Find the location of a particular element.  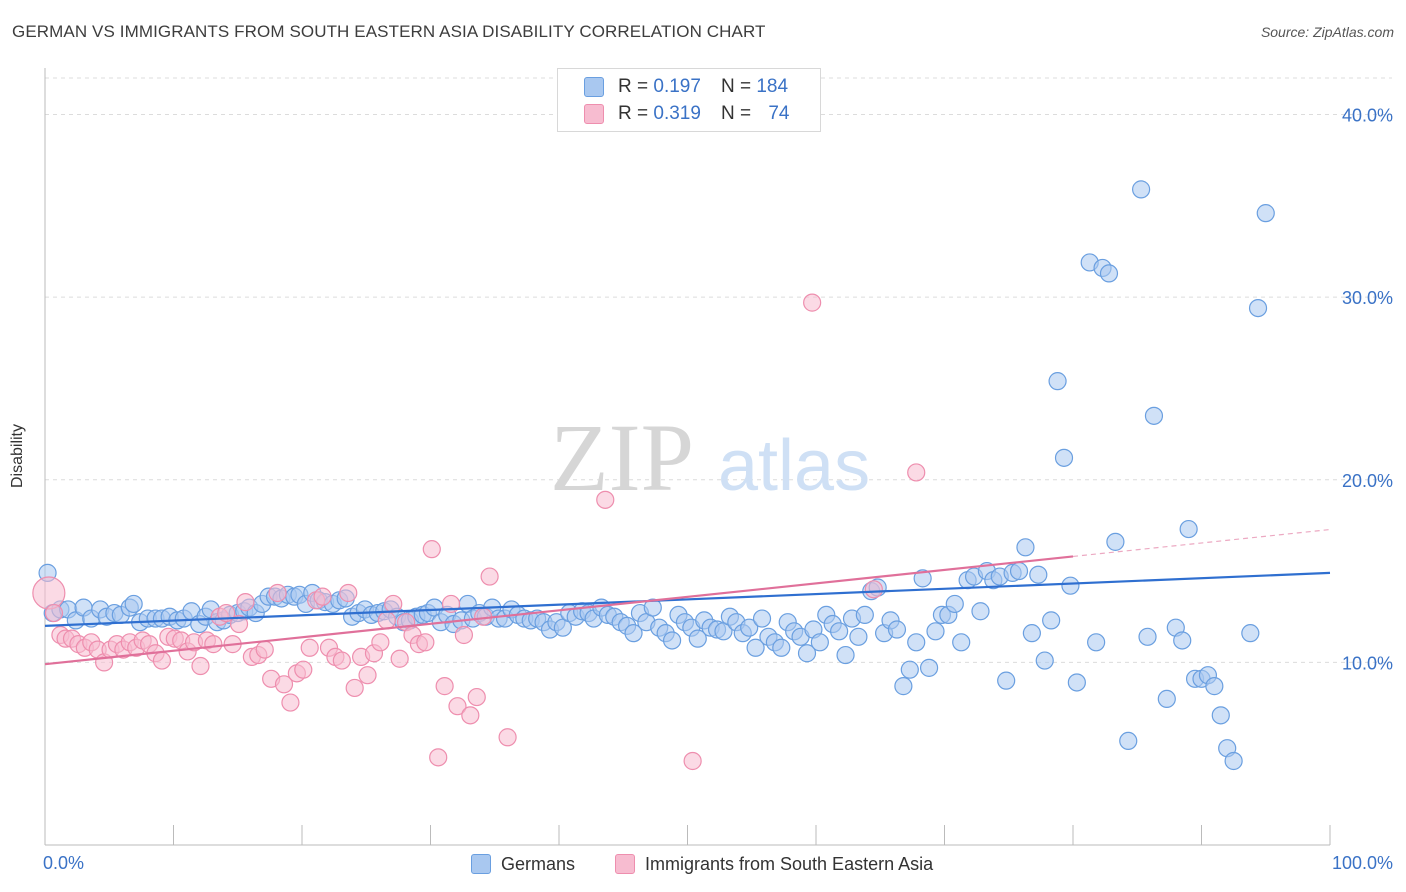

legend-label-germans: Germans is located at coordinates (538, 863).